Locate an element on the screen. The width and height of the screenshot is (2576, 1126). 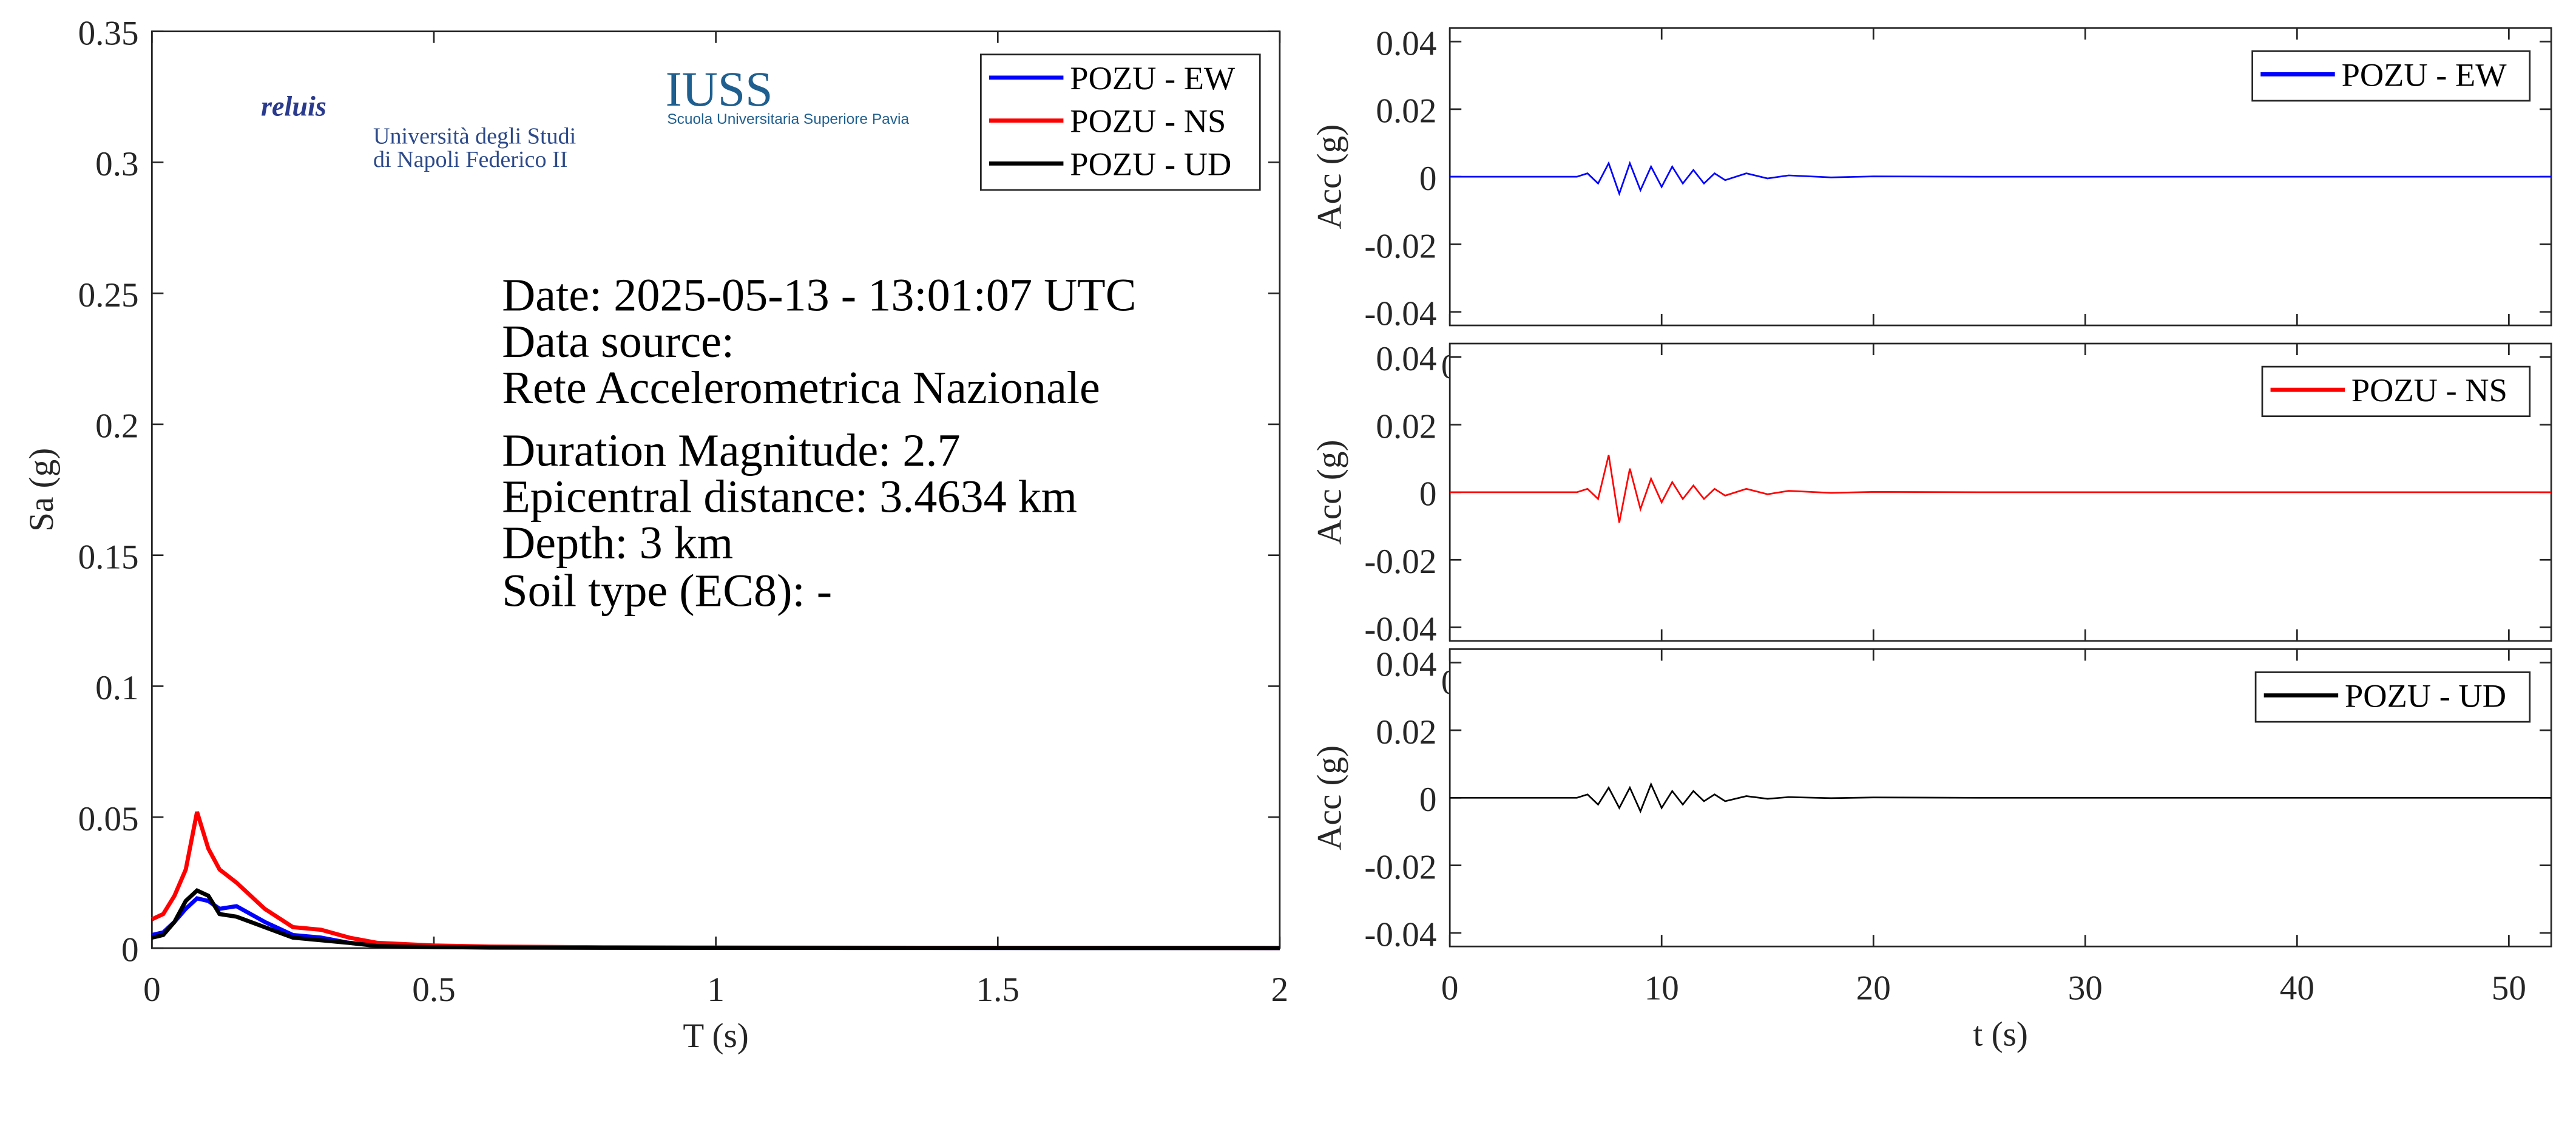
logo-text: di Napoli Federico II is located at coordinates (470, 159).